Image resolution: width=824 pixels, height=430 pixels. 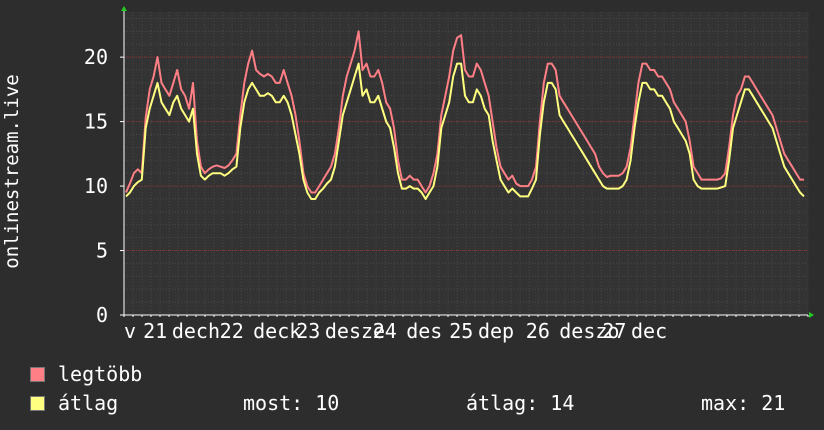 What do you see at coordinates (232, 331) in the screenshot?
I see `x-tick-label: 22` at bounding box center [232, 331].